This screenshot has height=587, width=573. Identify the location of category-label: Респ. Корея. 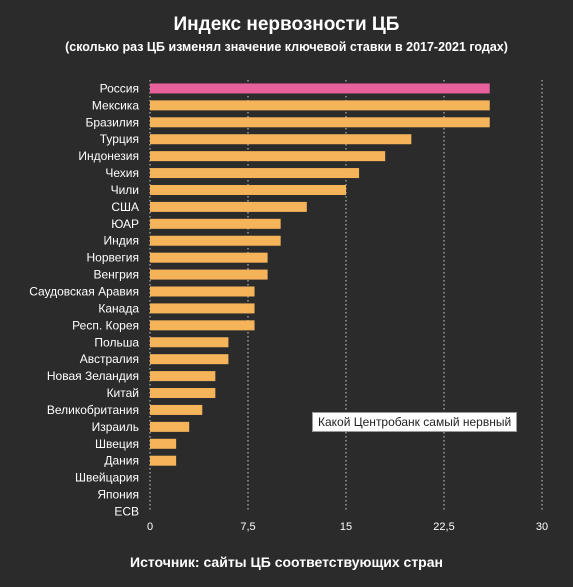
(105, 325).